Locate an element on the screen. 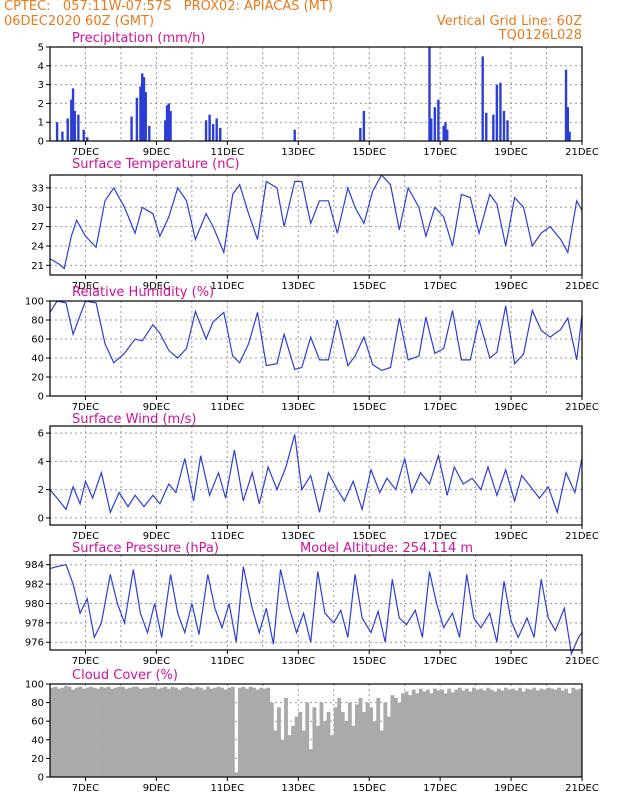  pres-y-tick-label: 982 is located at coordinates (34, 585).